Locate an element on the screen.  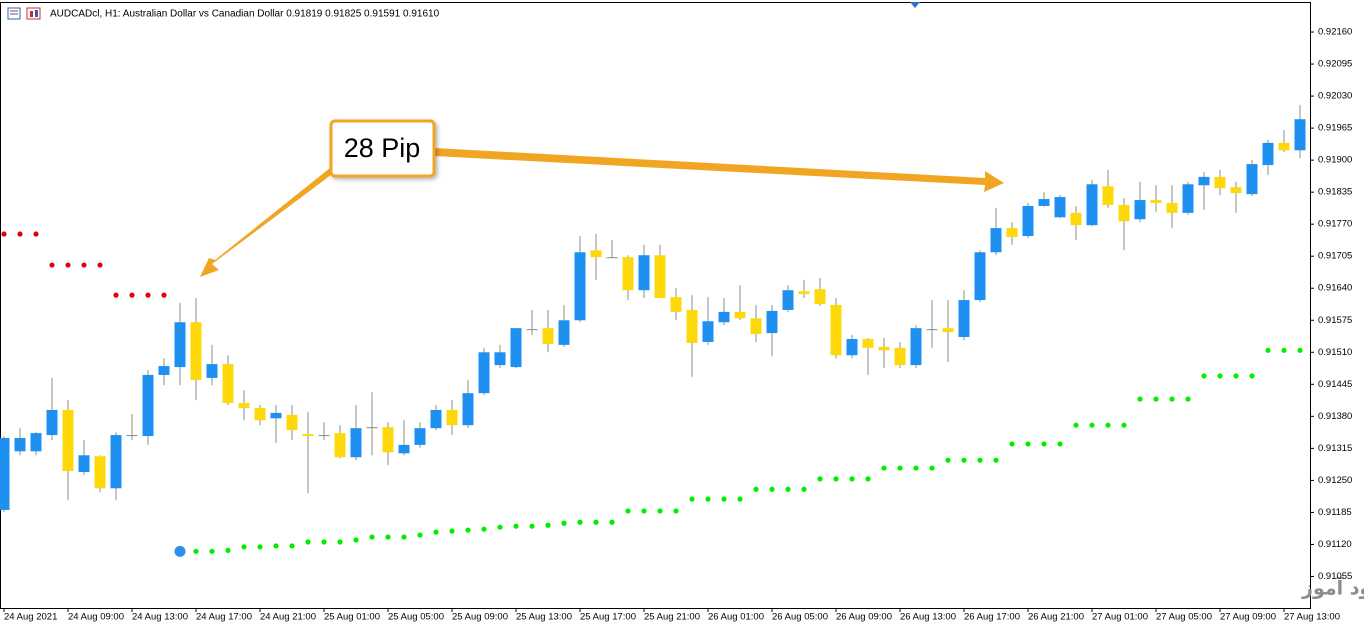
y-tick-label: 0.92030 is located at coordinates (1335, 96).